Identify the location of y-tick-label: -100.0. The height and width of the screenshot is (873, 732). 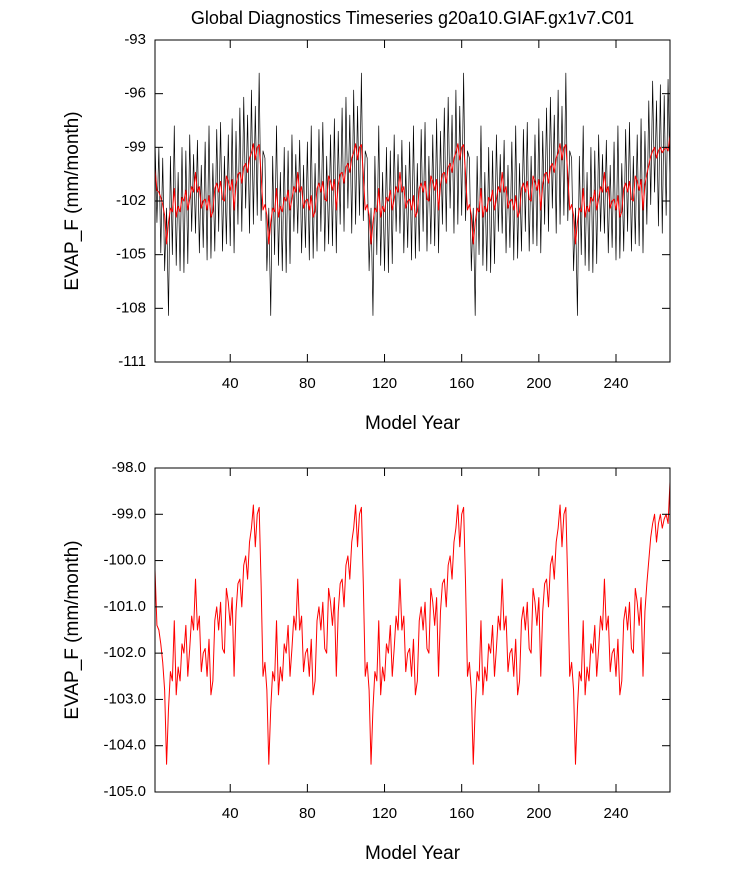
(124, 560).